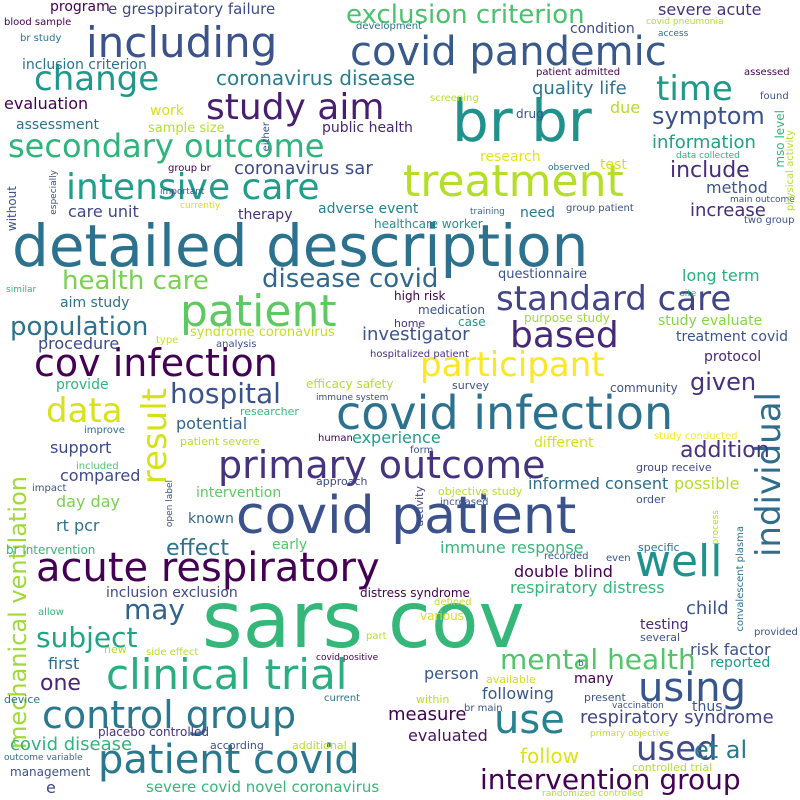 The width and height of the screenshot is (800, 800). I want to click on word-covid-pneumonia: covid pneumonia, so click(685, 22).